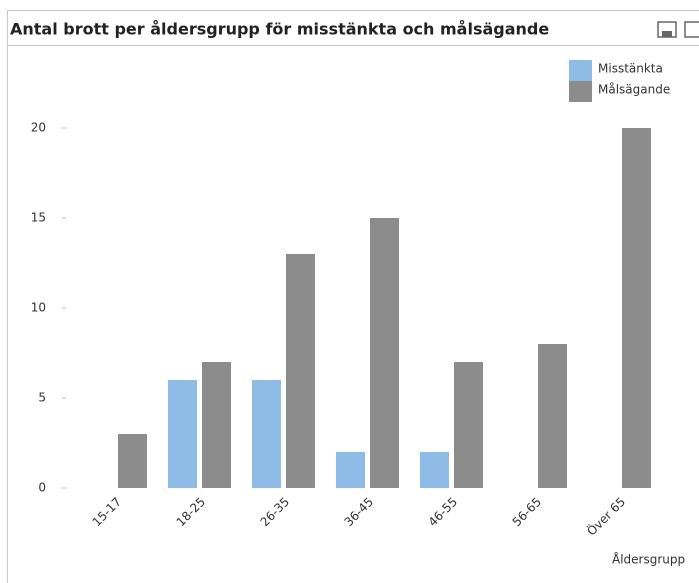 This screenshot has height=583, width=699. Describe the element at coordinates (42, 398) in the screenshot. I see `y-tick-label: 5` at that location.